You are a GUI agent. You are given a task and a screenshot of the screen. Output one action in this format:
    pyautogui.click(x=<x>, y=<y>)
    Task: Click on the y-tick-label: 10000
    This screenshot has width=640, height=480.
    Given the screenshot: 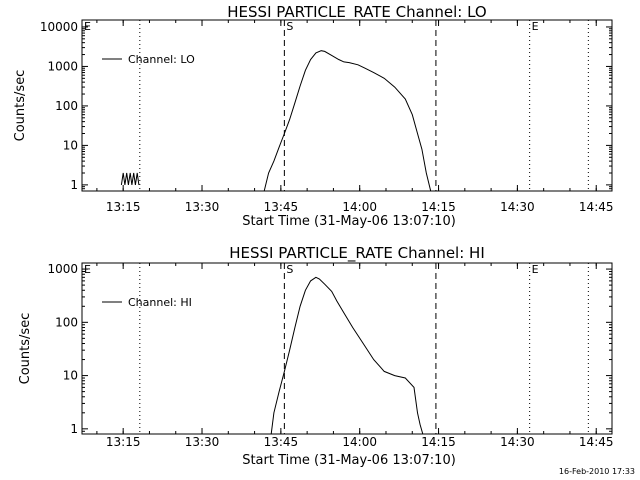 What is the action you would take?
    pyautogui.click(x=59, y=27)
    